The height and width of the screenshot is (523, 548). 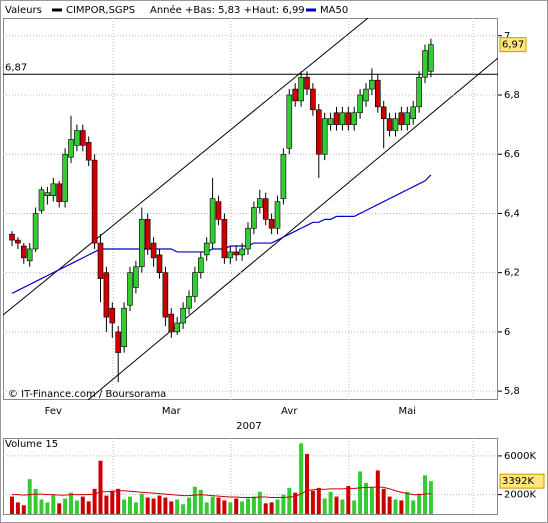 I want to click on y-tick-label: 6,8, so click(x=512, y=95).